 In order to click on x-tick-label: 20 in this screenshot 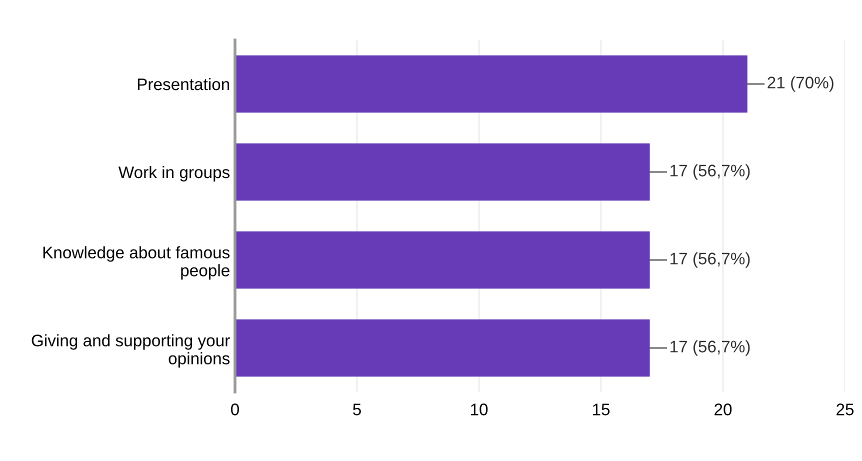, I will do `click(723, 410)`.